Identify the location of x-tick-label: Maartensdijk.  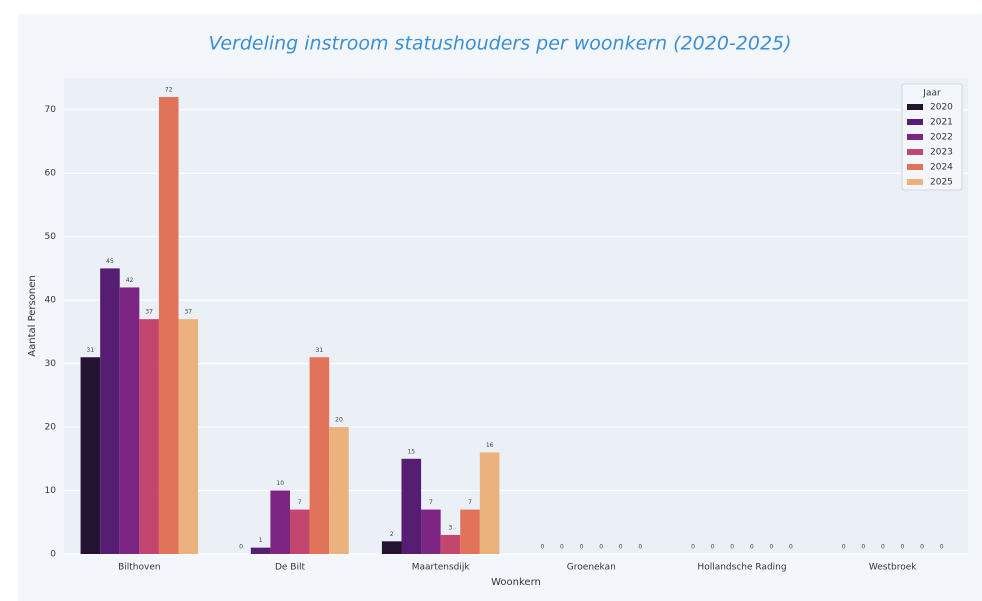
(441, 568).